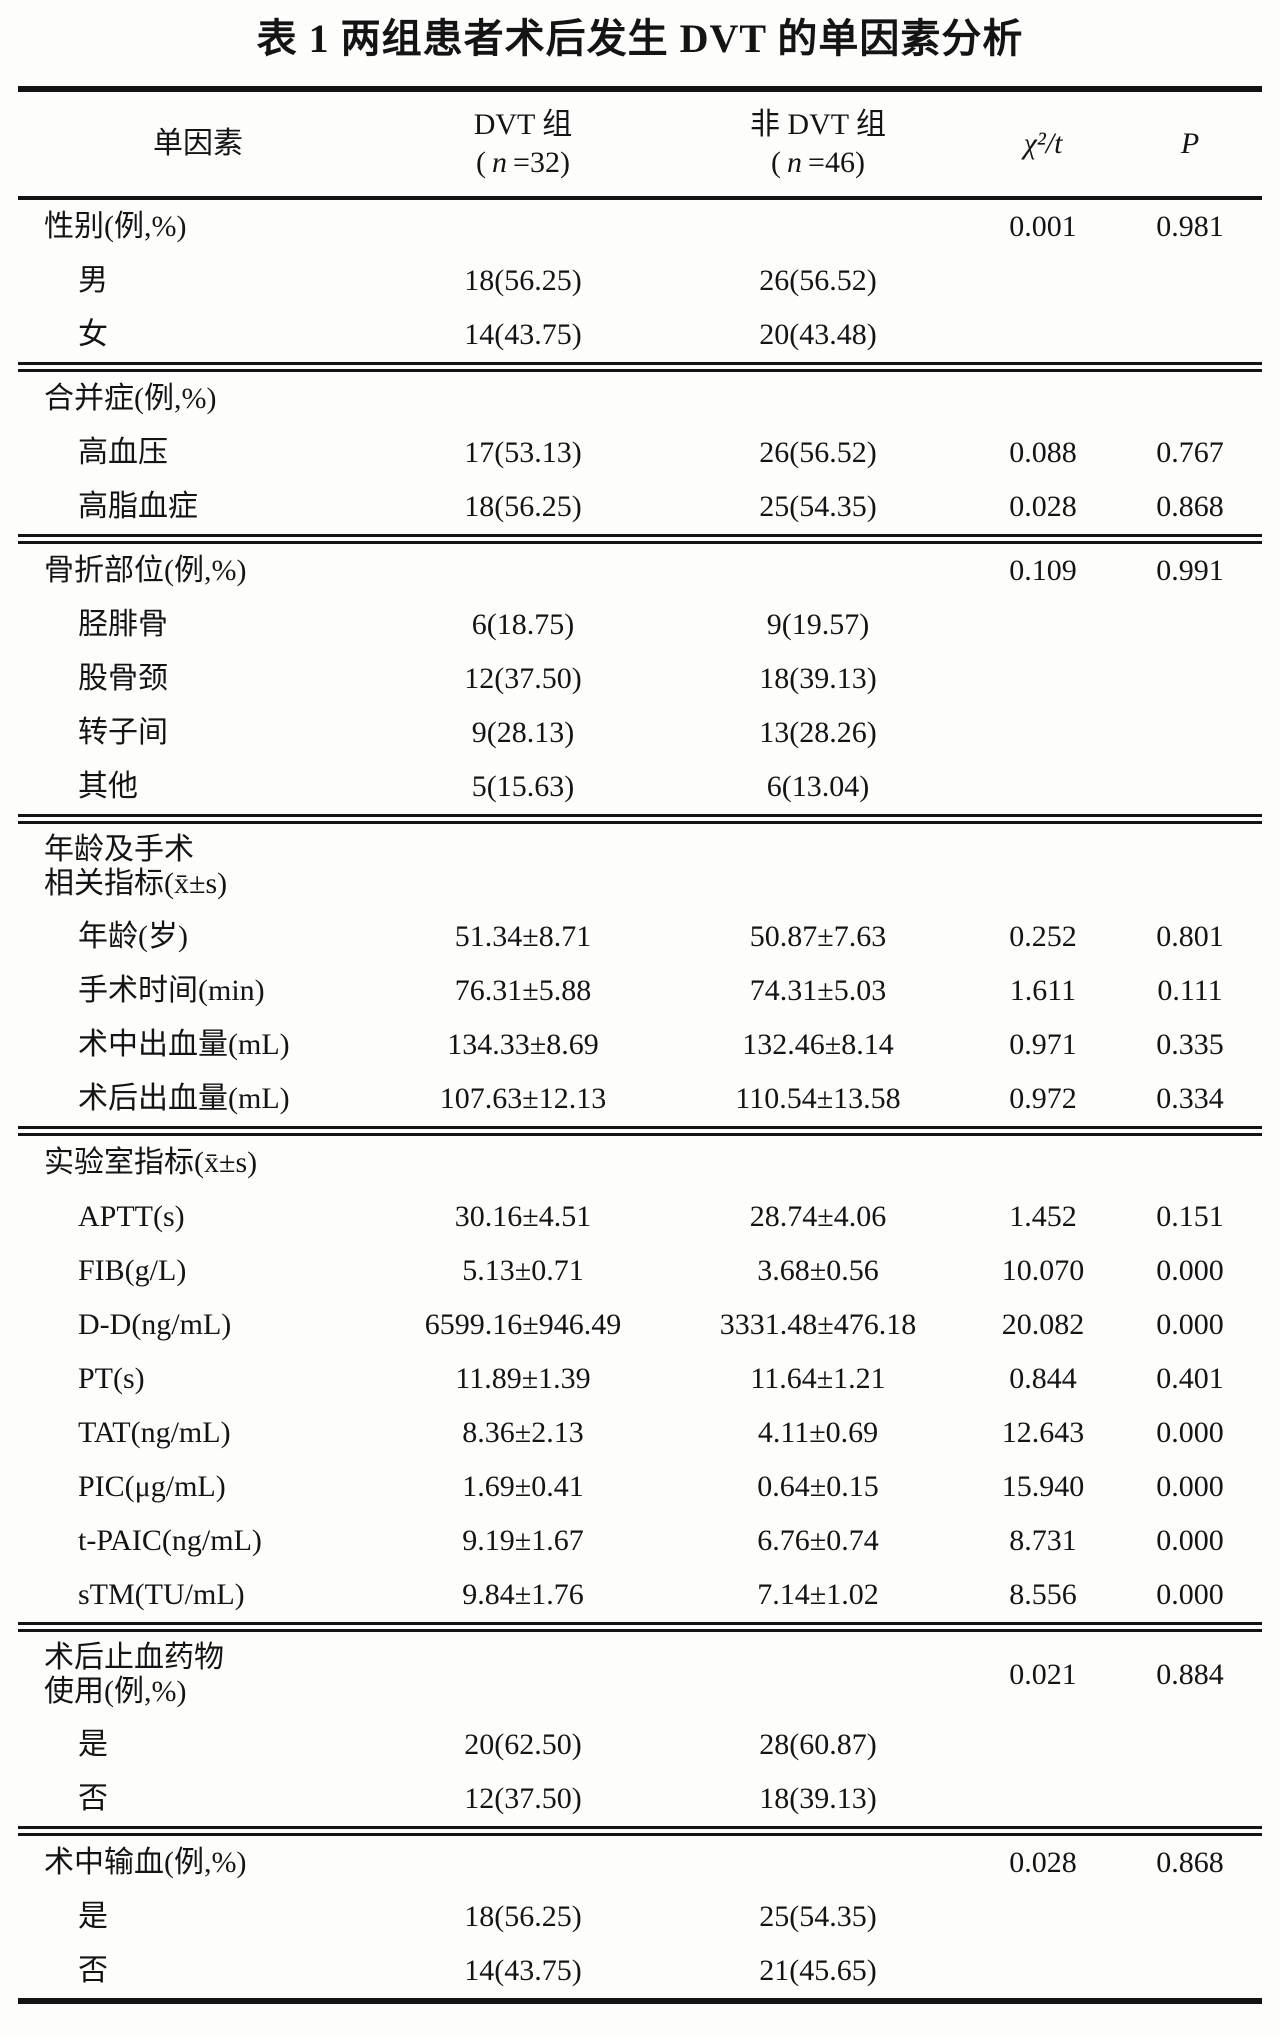 The image size is (1280, 2036). I want to click on table-row: 股骨颈 12(37.50) 18(39.13), so click(640, 679).